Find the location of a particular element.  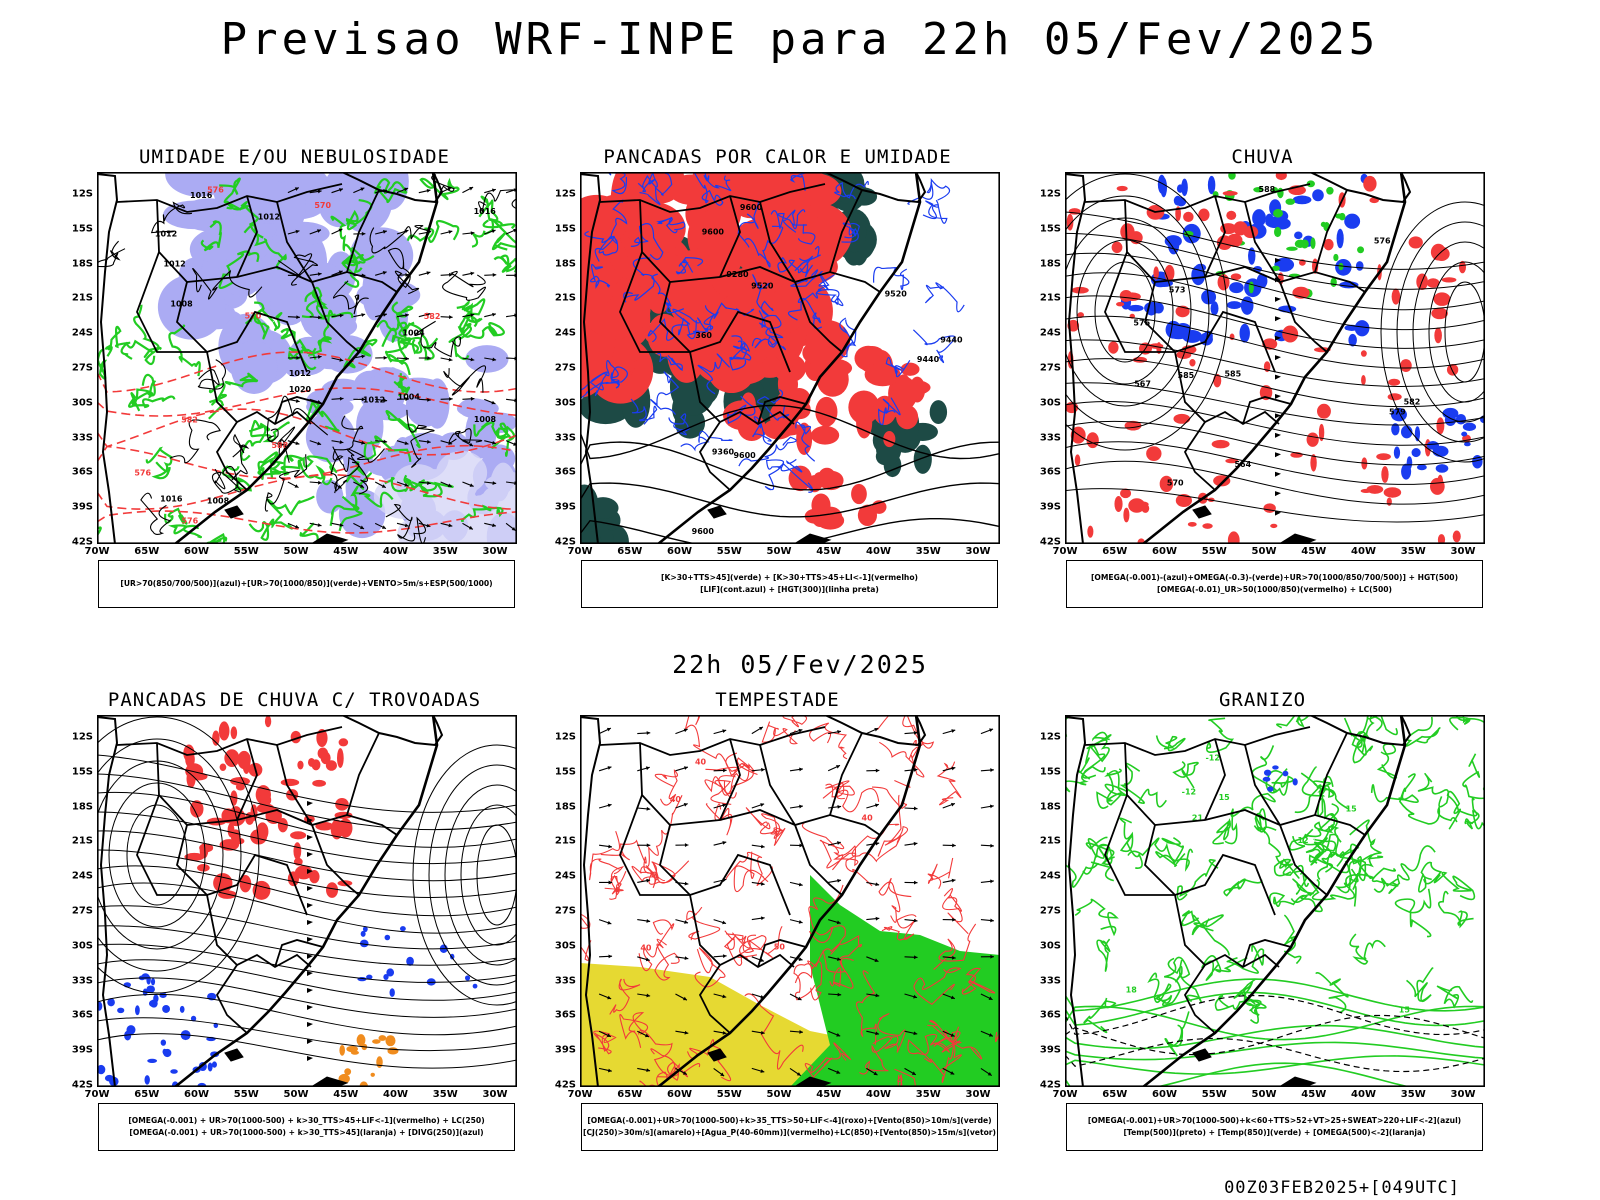

contour-label: 1016 is located at coordinates (485, 211).